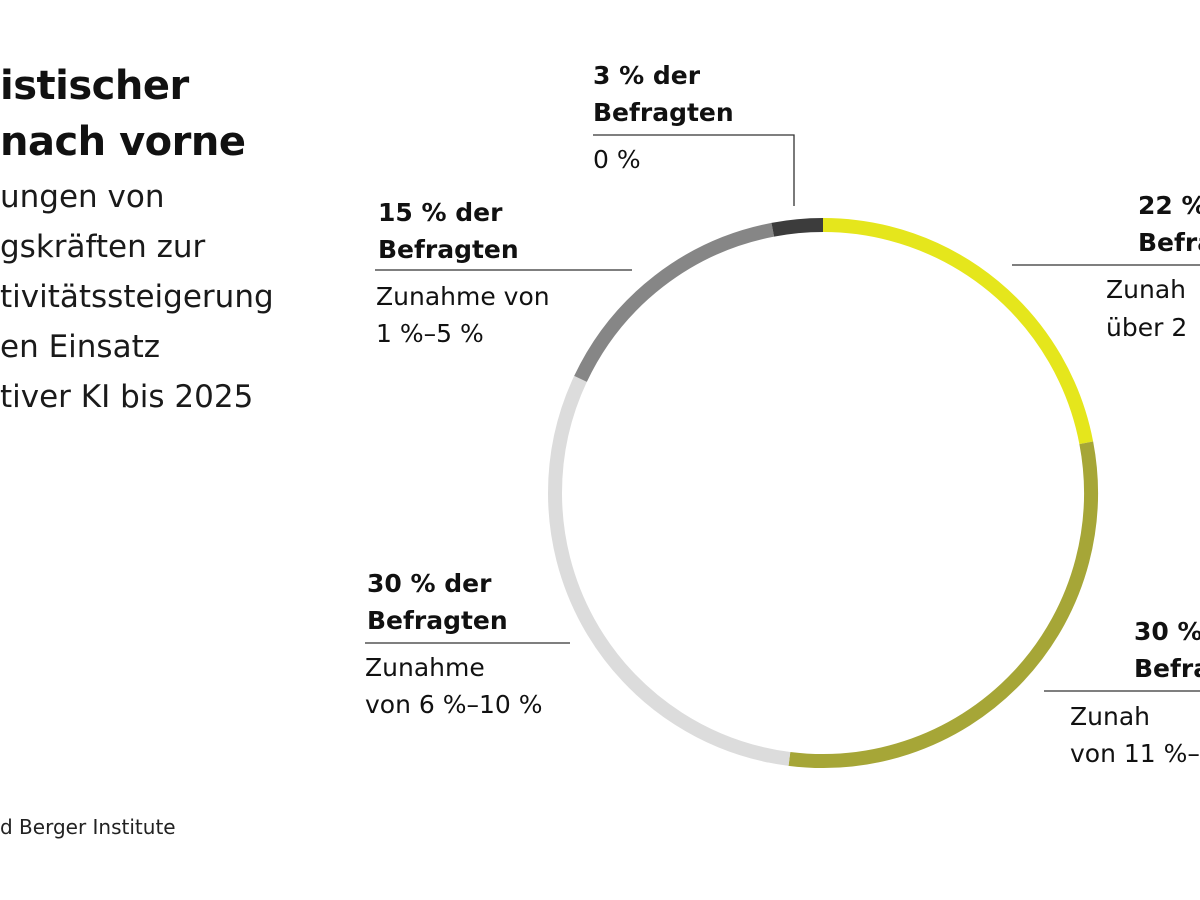  I want to click on slice-label-desc-4-2: 1 %–5 %, so click(430, 333).